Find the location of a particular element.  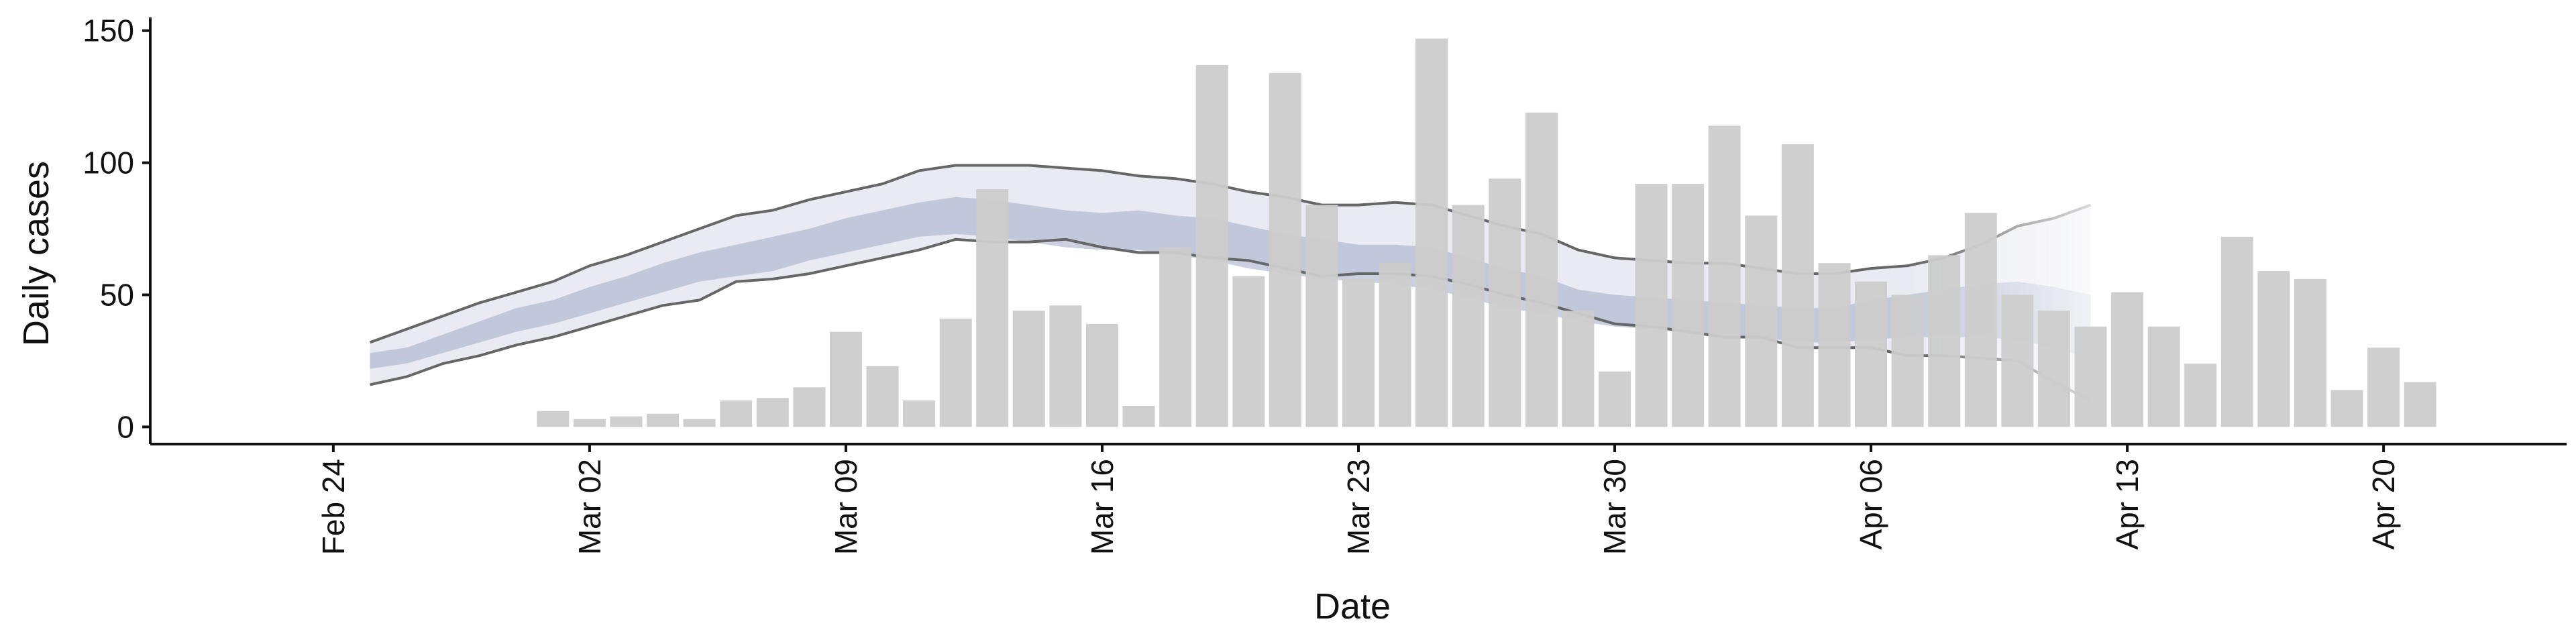

x-tick-label: Feb 24 is located at coordinates (333, 507).